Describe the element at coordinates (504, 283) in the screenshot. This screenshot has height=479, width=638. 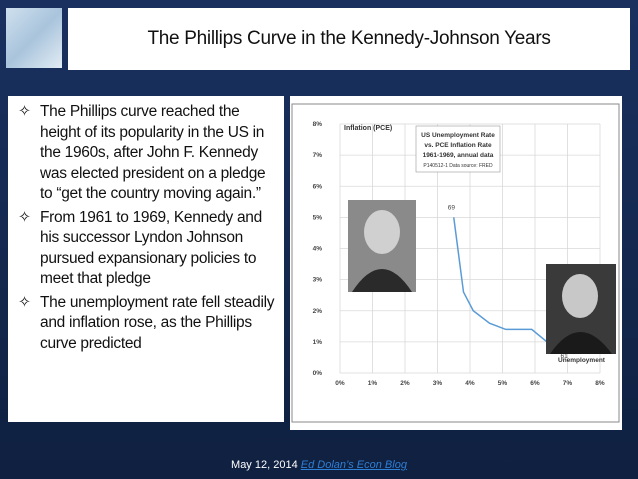
I see `data-line` at that location.